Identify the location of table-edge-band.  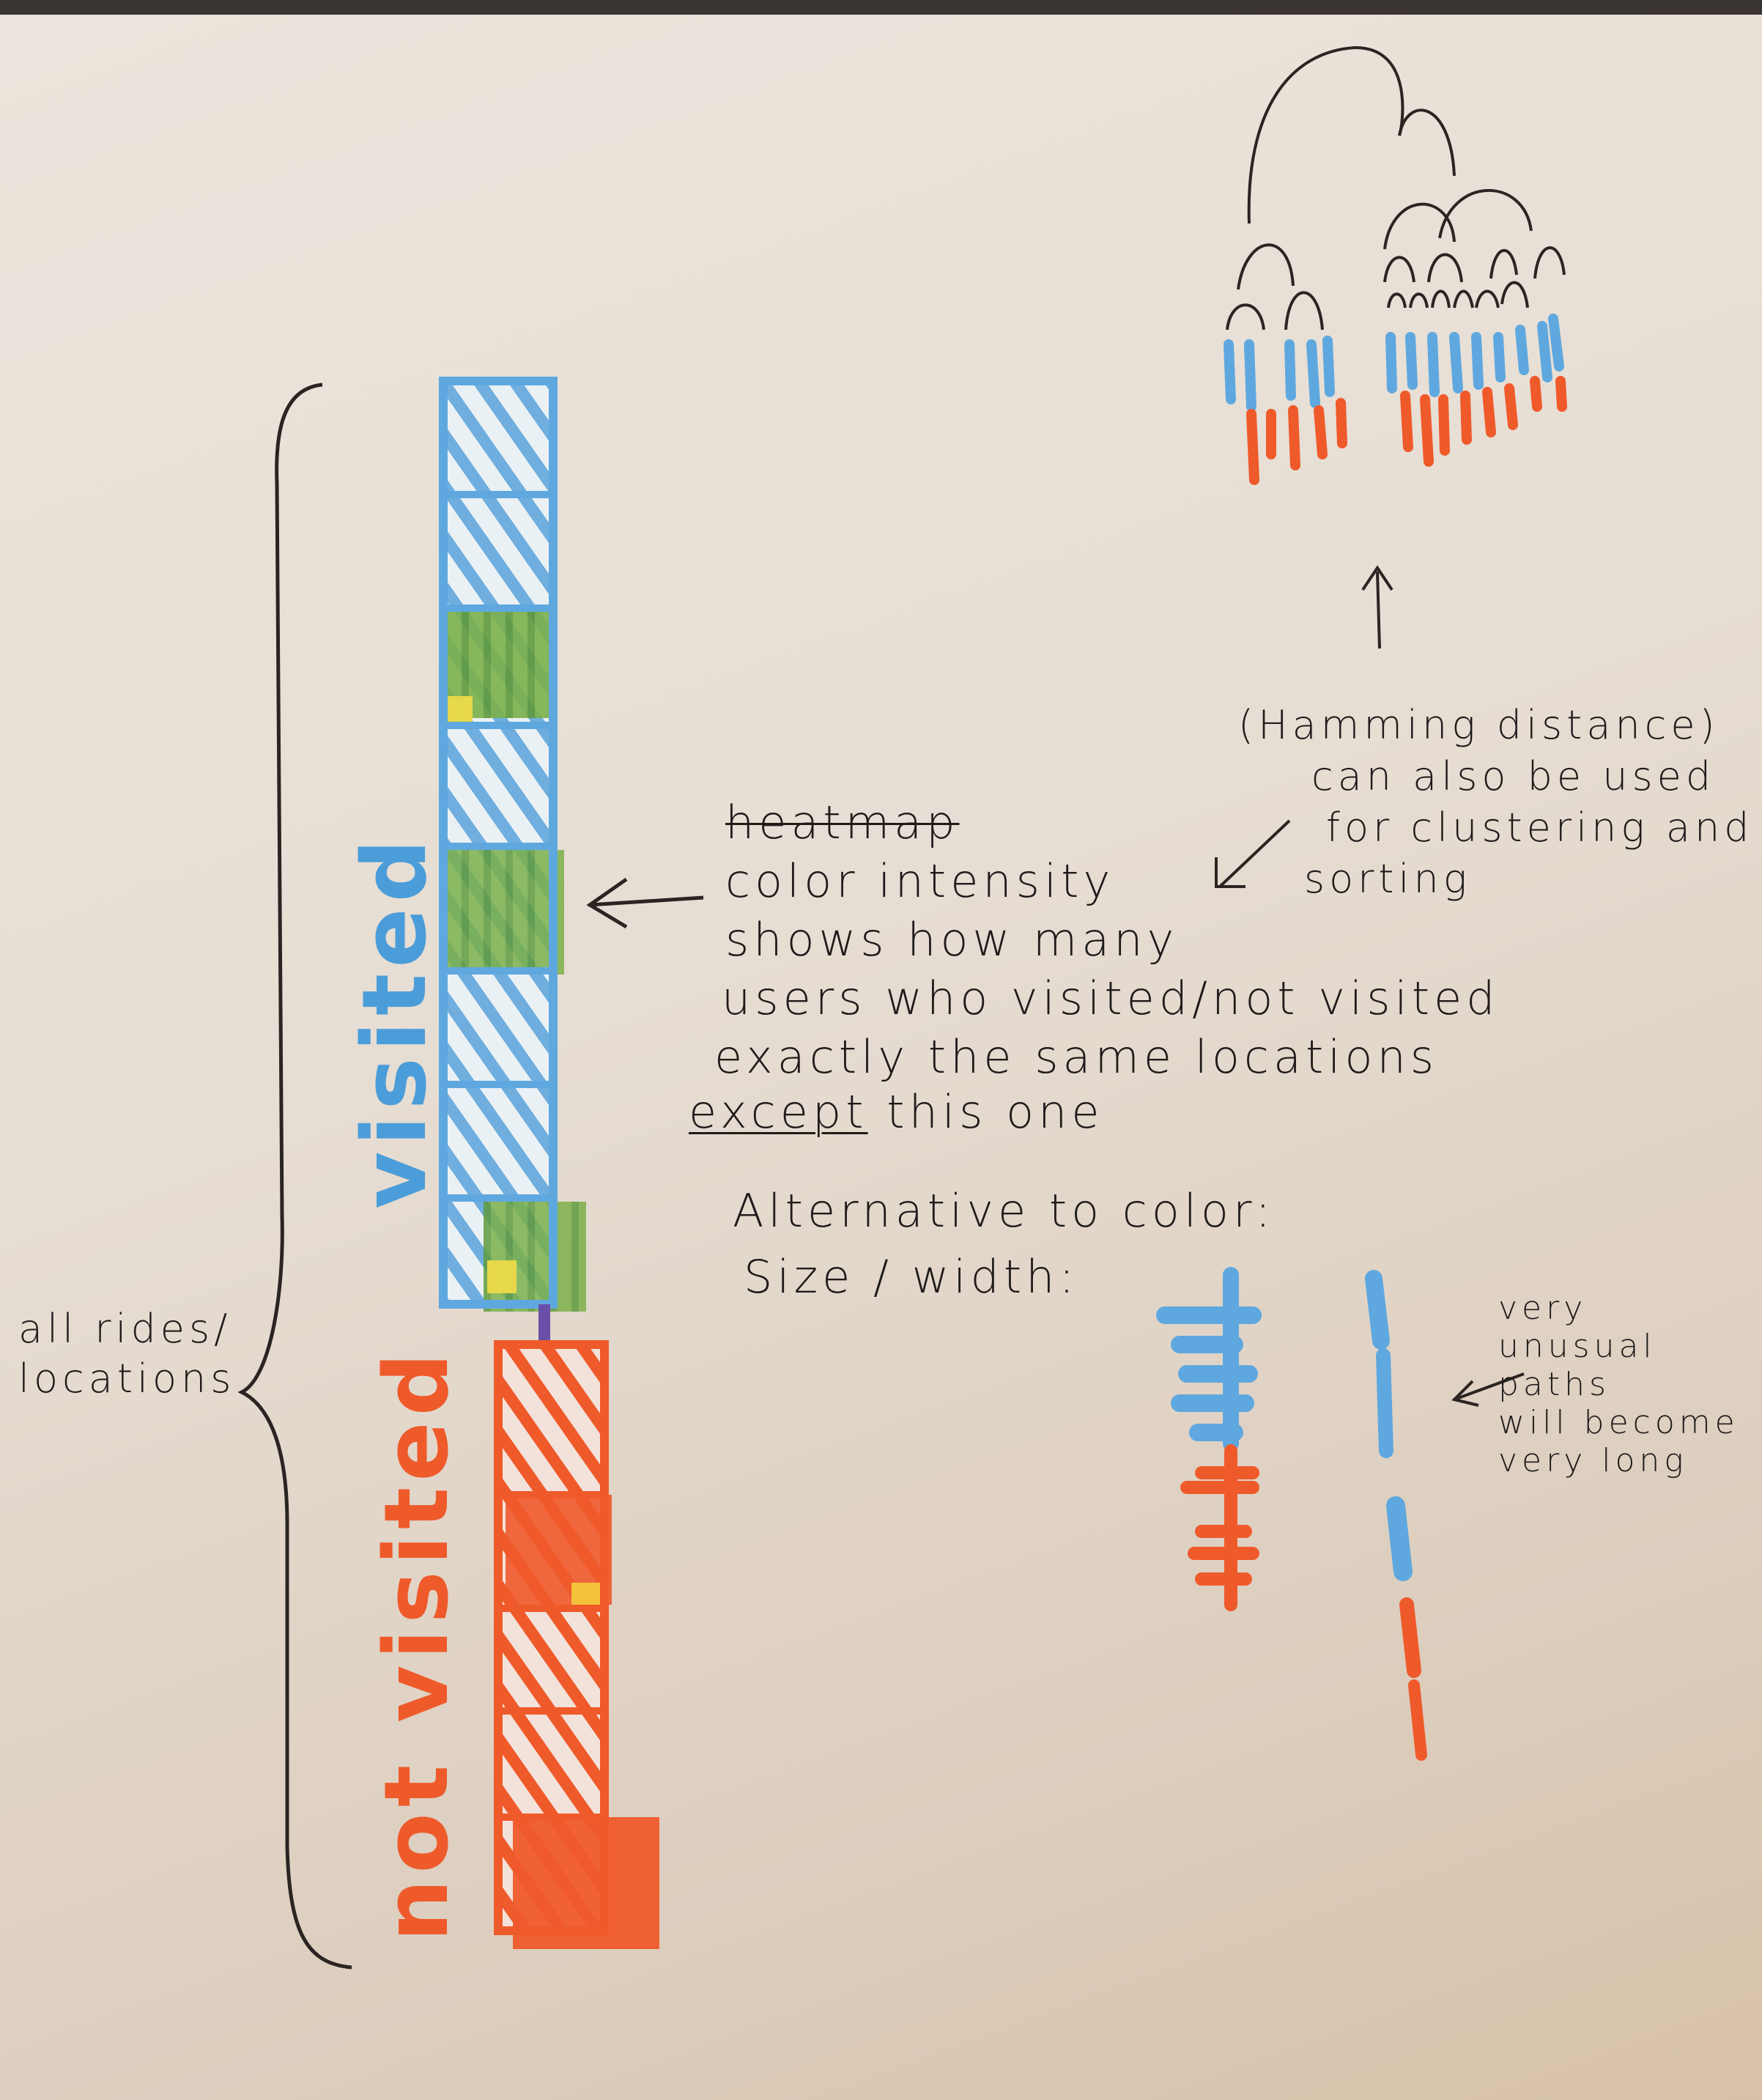
(881, 7).